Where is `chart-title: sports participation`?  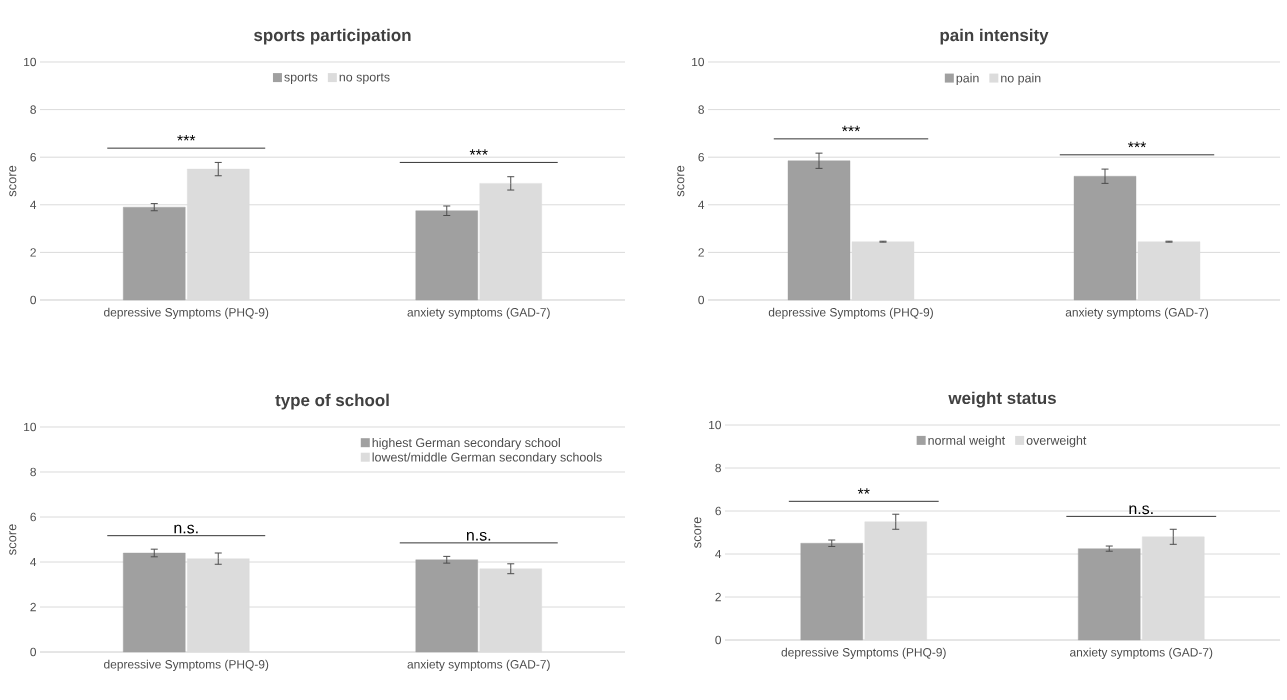
chart-title: sports participation is located at coordinates (332, 36).